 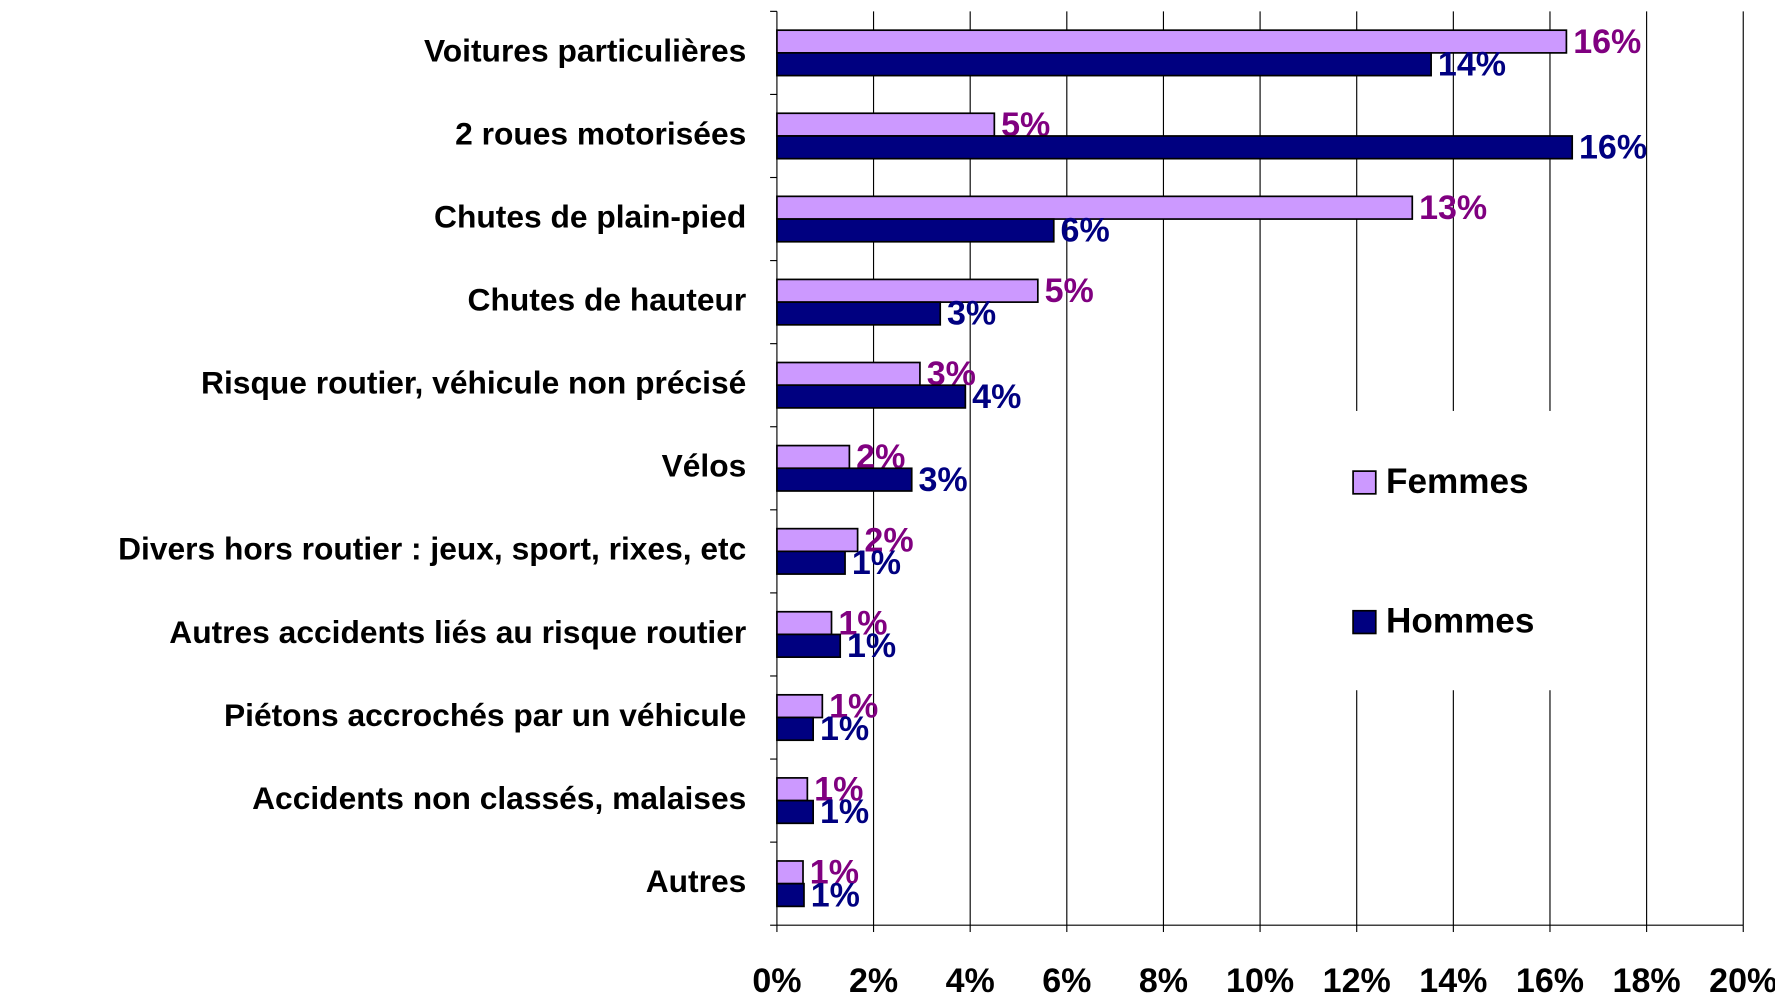 I want to click on x-tick-label: 18%, so click(x=1647, y=980).